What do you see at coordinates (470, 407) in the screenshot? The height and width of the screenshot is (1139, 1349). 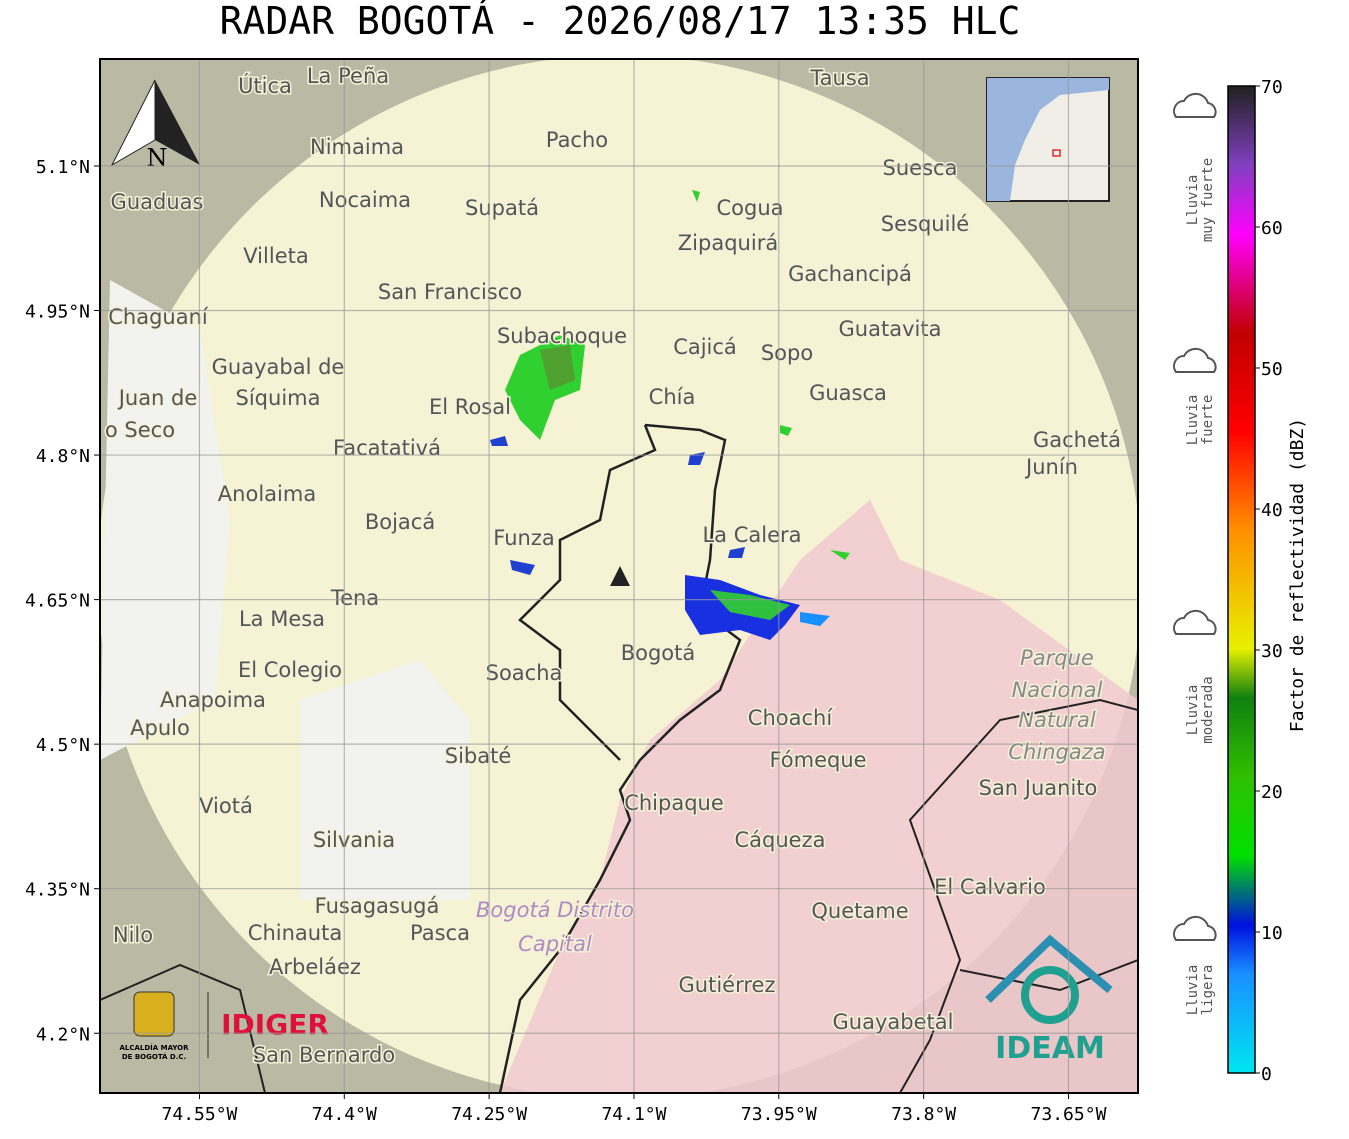 I see `place-label: El Rosal` at bounding box center [470, 407].